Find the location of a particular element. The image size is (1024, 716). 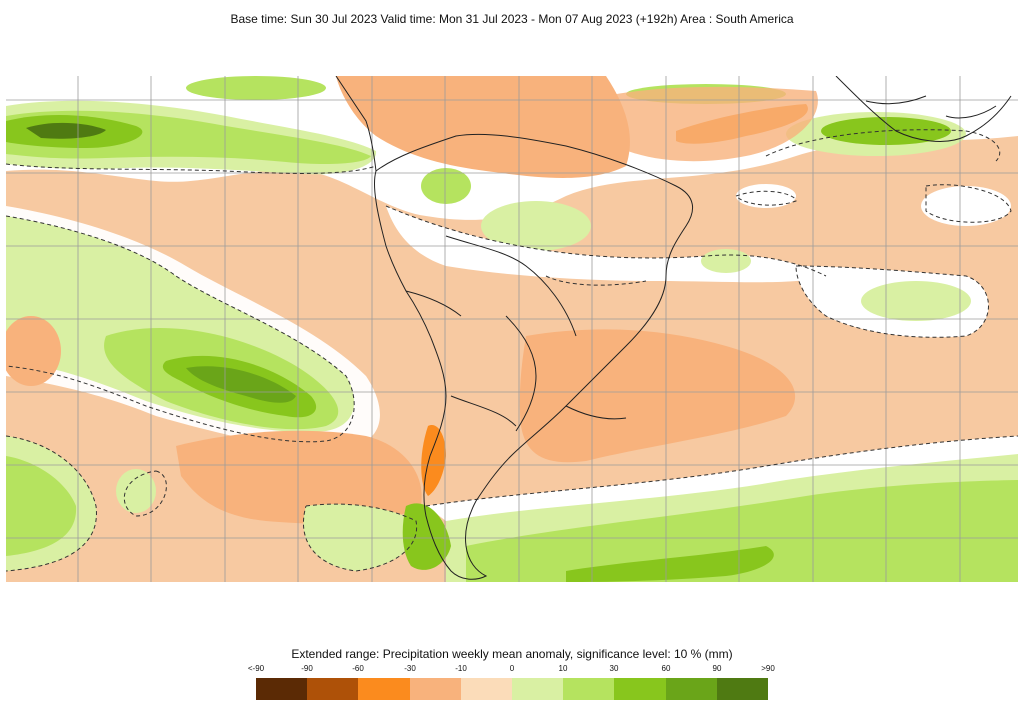

dry-zone-southwest is located at coordinates (299, 477).